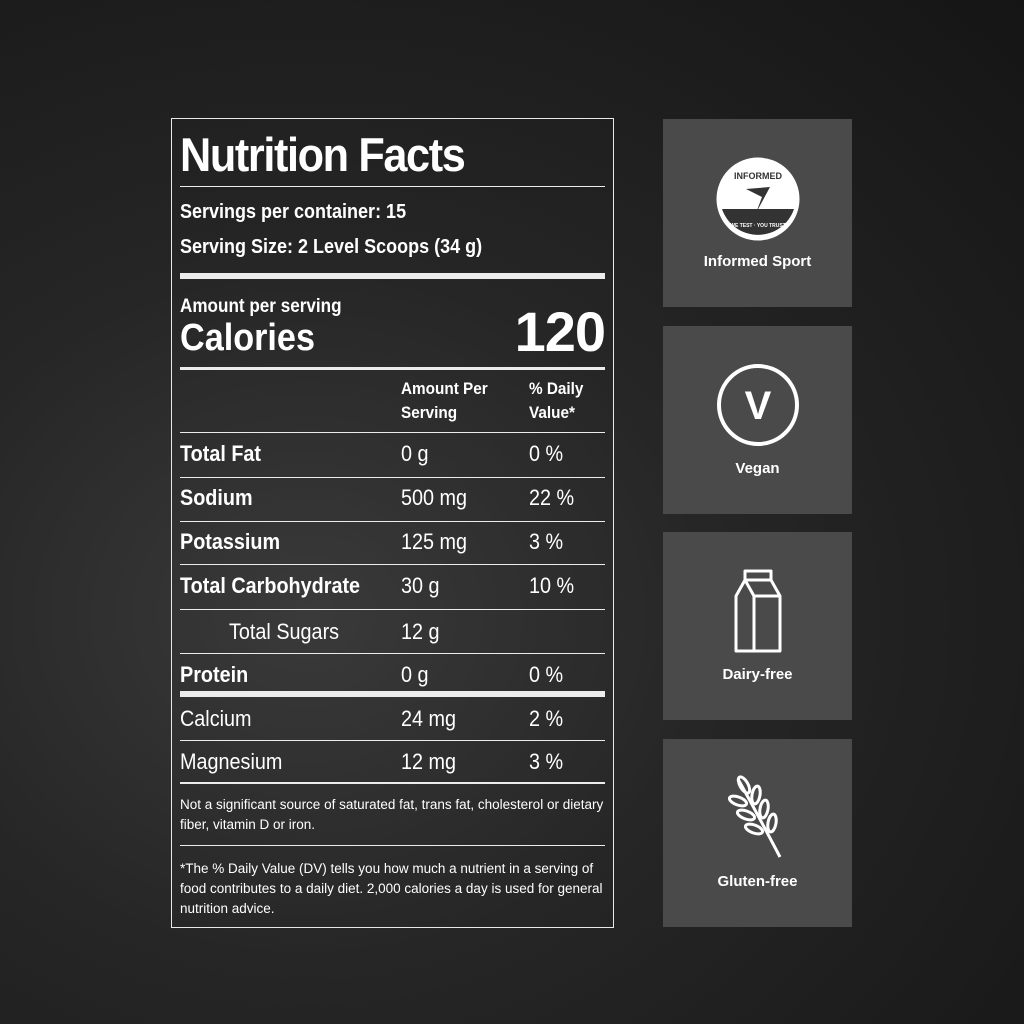 The image size is (1024, 1024). Describe the element at coordinates (757, 611) in the screenshot. I see `milk-carton-icon` at that location.